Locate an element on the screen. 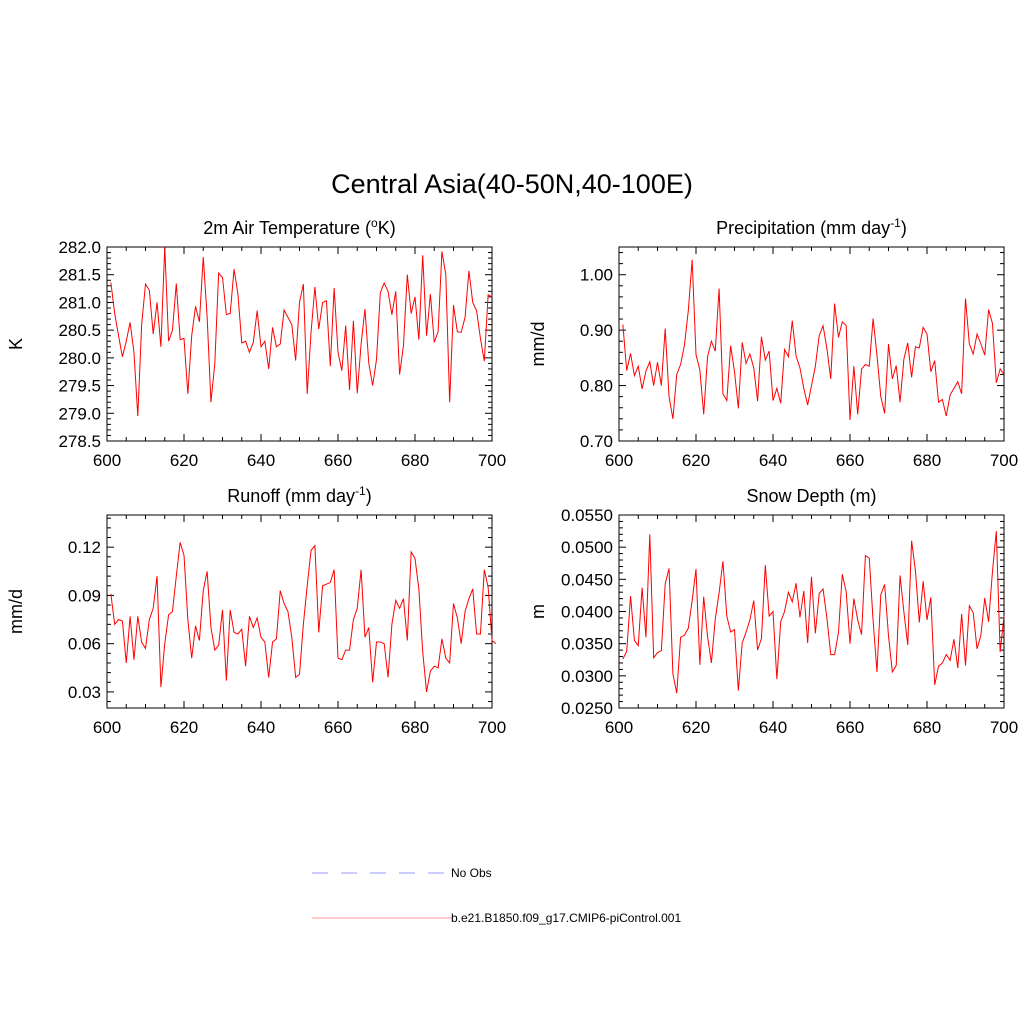 Image resolution: width=1024 pixels, height=1024 pixels. y-tick-label: 0.80 is located at coordinates (596, 386).